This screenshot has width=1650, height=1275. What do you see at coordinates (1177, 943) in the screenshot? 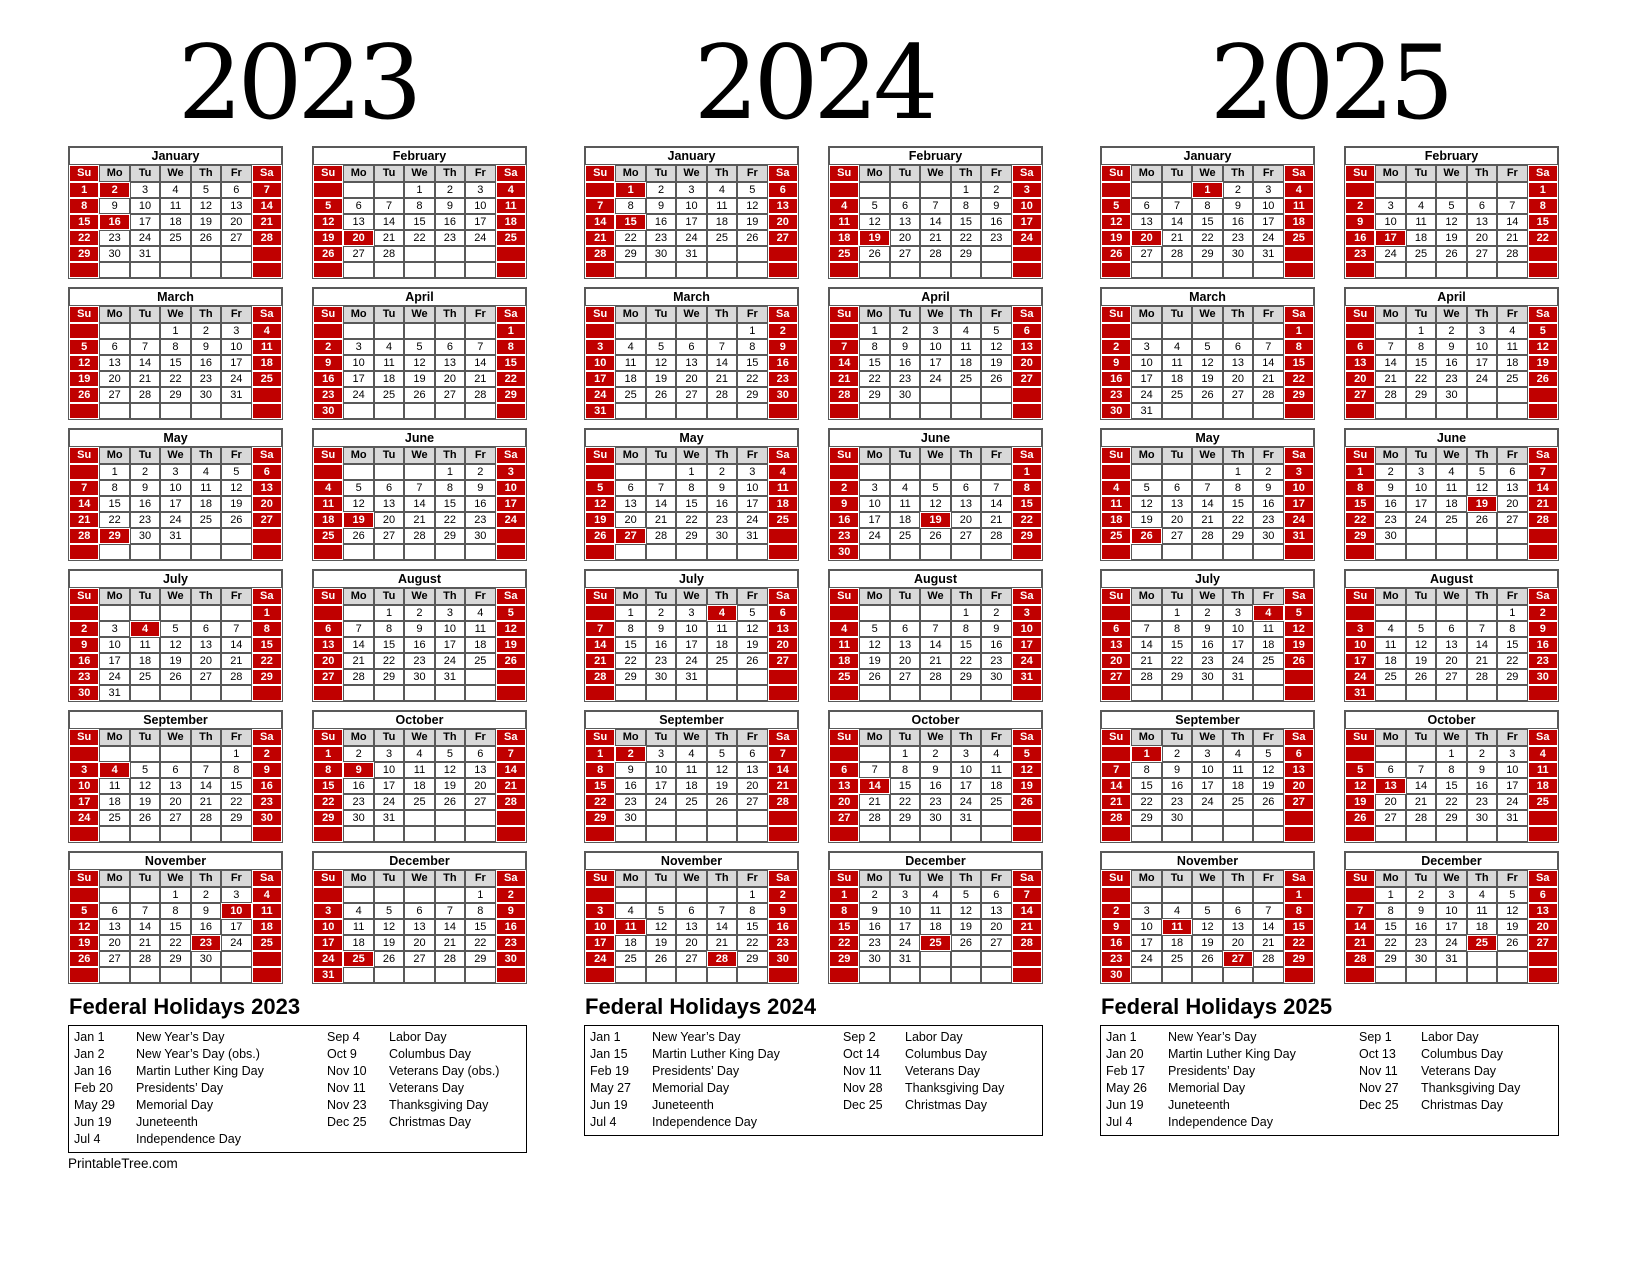
I see `day-cell: 18` at bounding box center [1177, 943].